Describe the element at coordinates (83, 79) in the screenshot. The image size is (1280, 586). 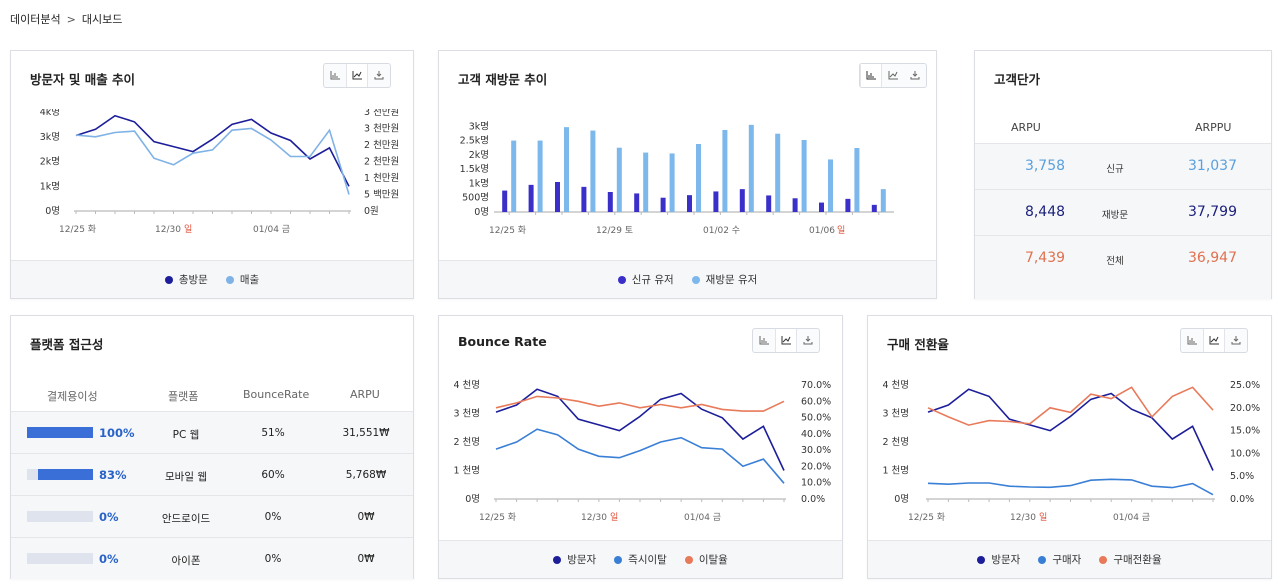
I see `card-title: 방문자 및 매출 추이` at that location.